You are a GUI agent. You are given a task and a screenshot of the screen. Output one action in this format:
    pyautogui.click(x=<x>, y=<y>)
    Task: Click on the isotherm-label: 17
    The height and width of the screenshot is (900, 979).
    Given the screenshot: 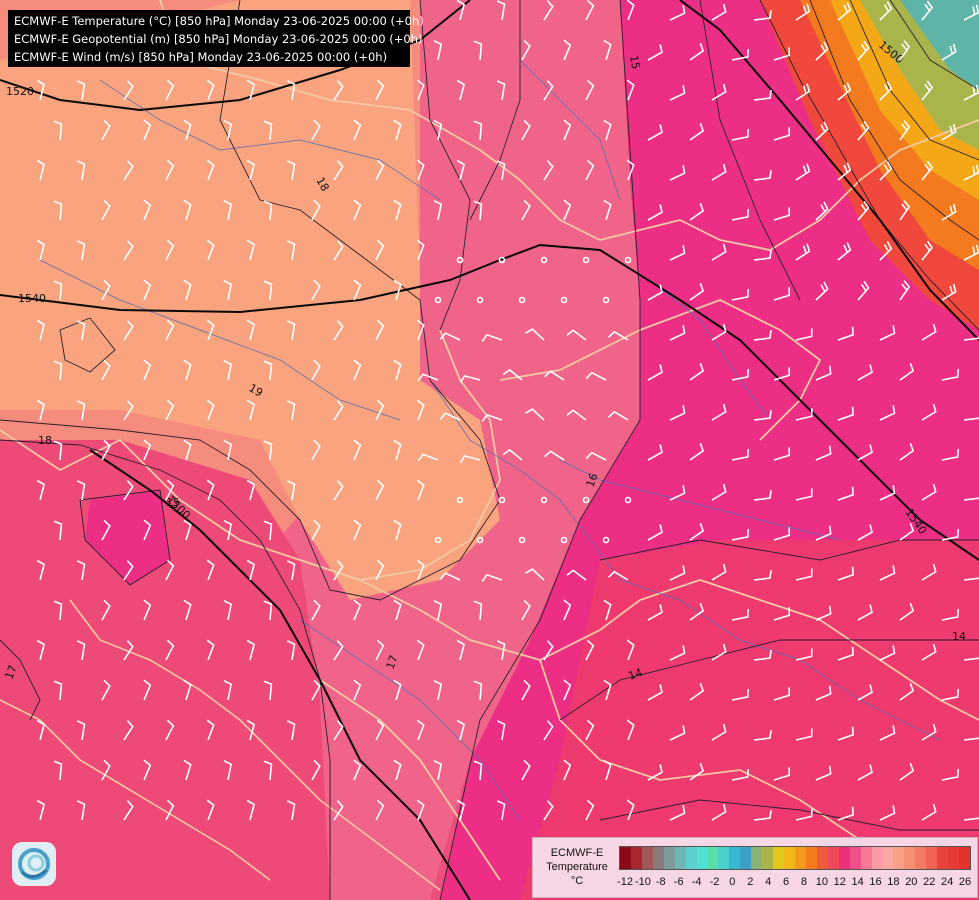 What is the action you would take?
    pyautogui.click(x=392, y=662)
    